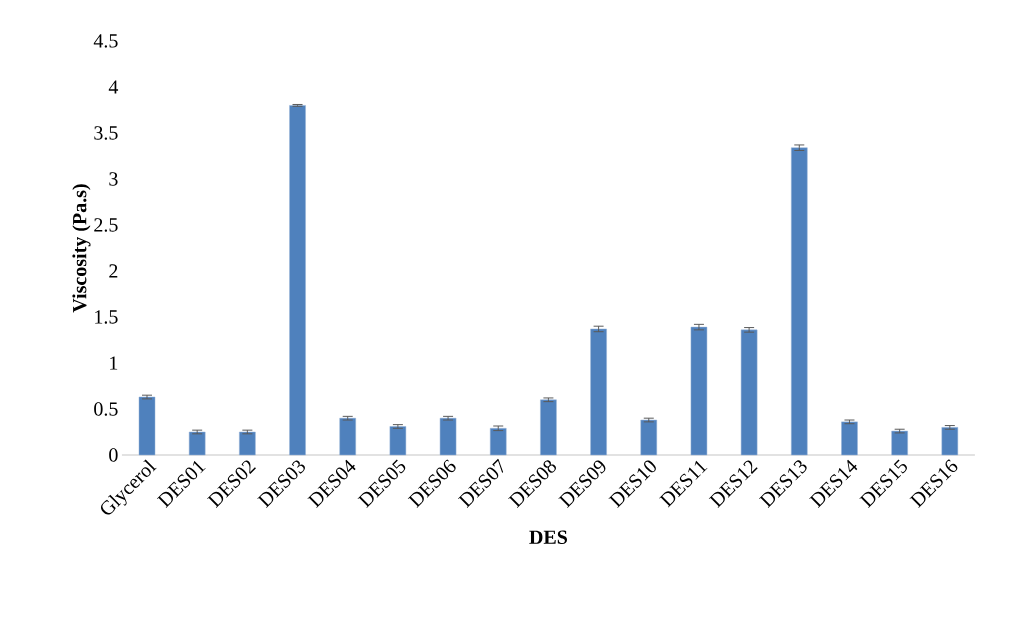 The image size is (1018, 623). Describe the element at coordinates (114, 363) in the screenshot. I see `y-tick-label: 1` at that location.